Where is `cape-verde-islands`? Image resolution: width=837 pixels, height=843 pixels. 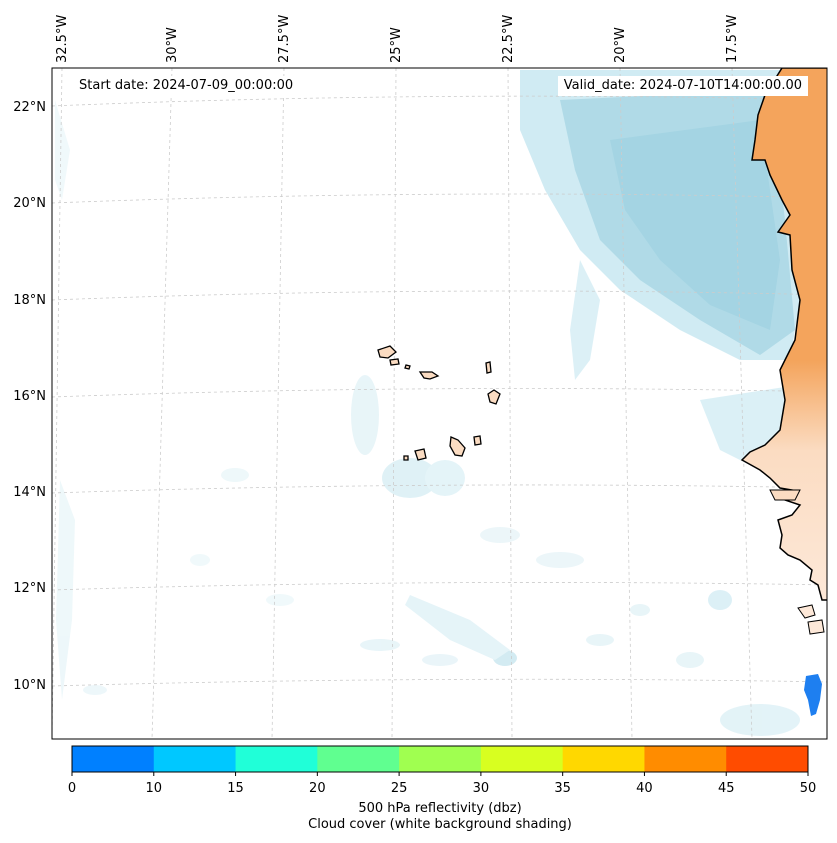 cape-verde-islands is located at coordinates (439, 403).